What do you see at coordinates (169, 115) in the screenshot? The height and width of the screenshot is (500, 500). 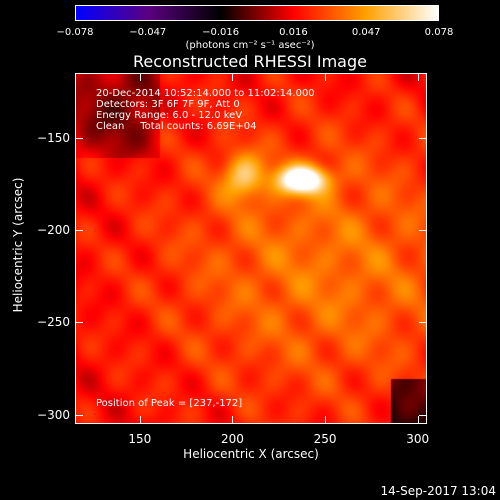 I see `energy-range-annotation: Energy Range: 6.0 - 12.0 keV` at bounding box center [169, 115].